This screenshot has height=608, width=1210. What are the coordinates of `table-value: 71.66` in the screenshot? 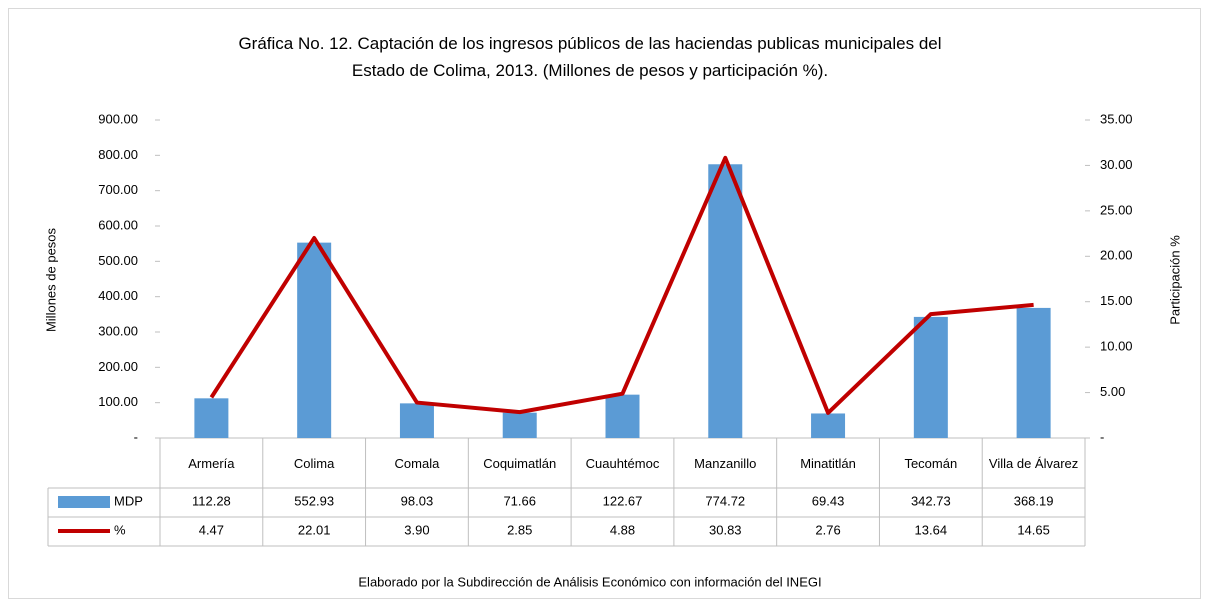 It's located at (519, 500).